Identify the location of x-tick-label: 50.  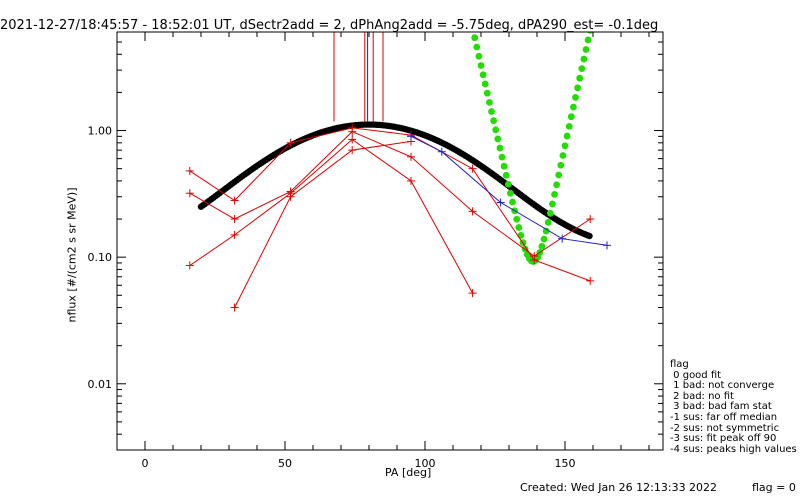
(285, 463).